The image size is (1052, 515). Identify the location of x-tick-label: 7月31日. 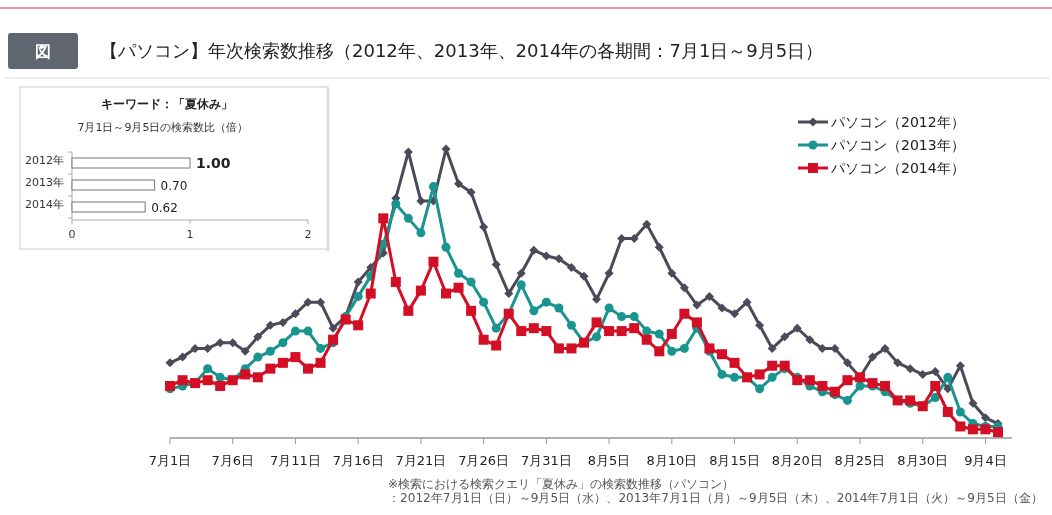
(546, 460).